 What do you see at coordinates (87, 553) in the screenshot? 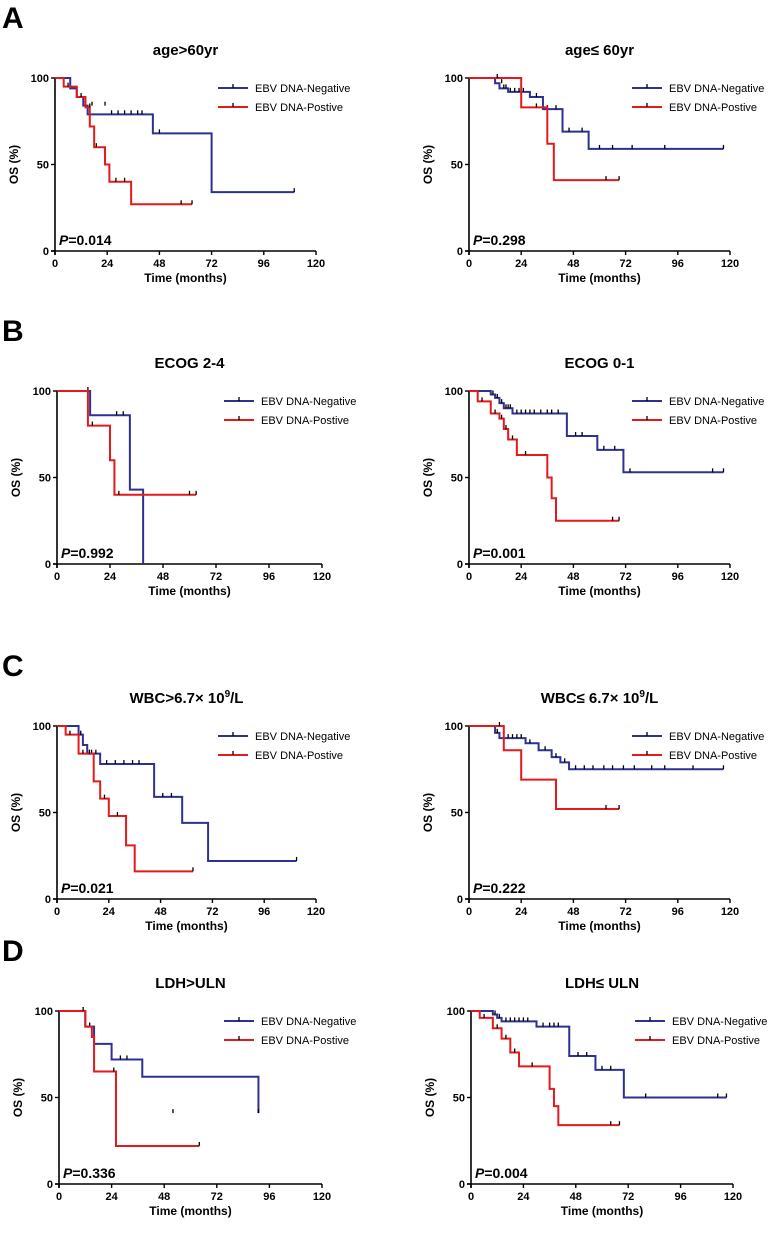
I see `p-value: P=0.992` at bounding box center [87, 553].